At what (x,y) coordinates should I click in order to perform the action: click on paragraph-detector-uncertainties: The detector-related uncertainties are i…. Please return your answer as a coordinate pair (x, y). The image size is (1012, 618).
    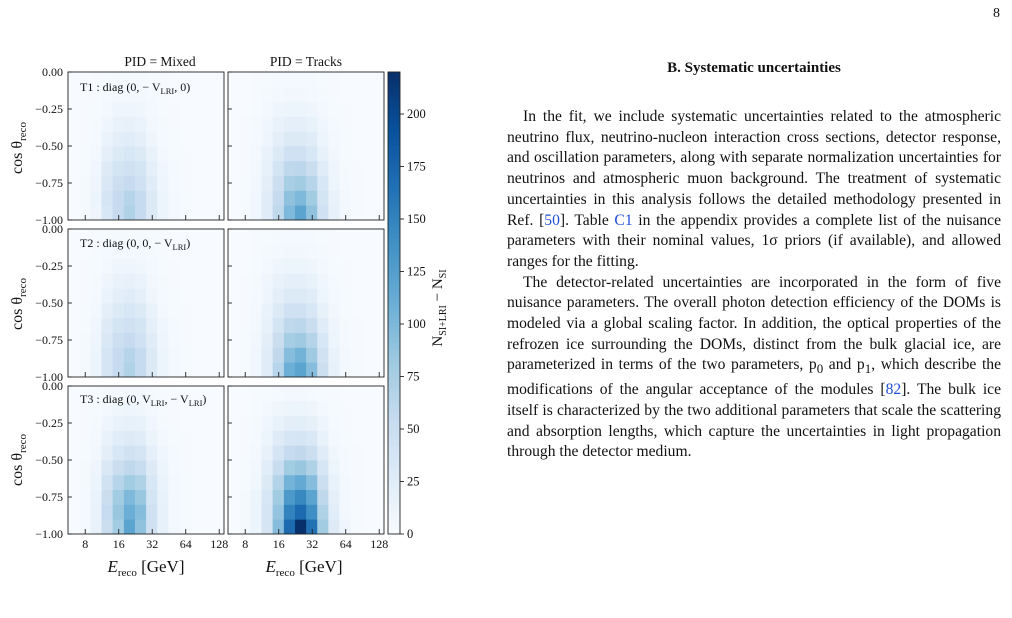
    Looking at the image, I should click on (754, 367).